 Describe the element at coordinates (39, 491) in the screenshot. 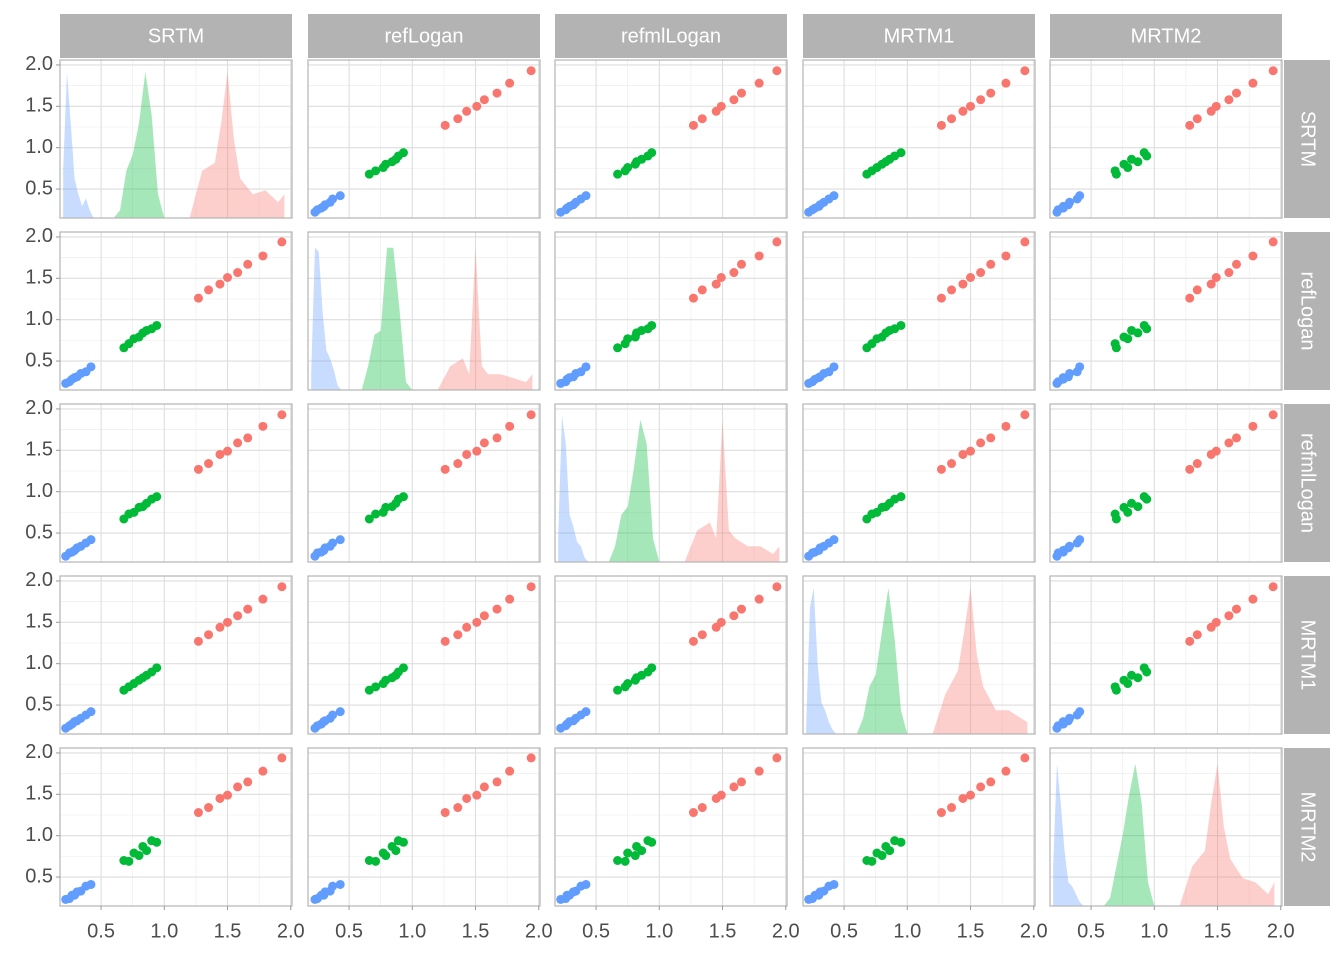

I see `y-tick-label: 1.0` at that location.